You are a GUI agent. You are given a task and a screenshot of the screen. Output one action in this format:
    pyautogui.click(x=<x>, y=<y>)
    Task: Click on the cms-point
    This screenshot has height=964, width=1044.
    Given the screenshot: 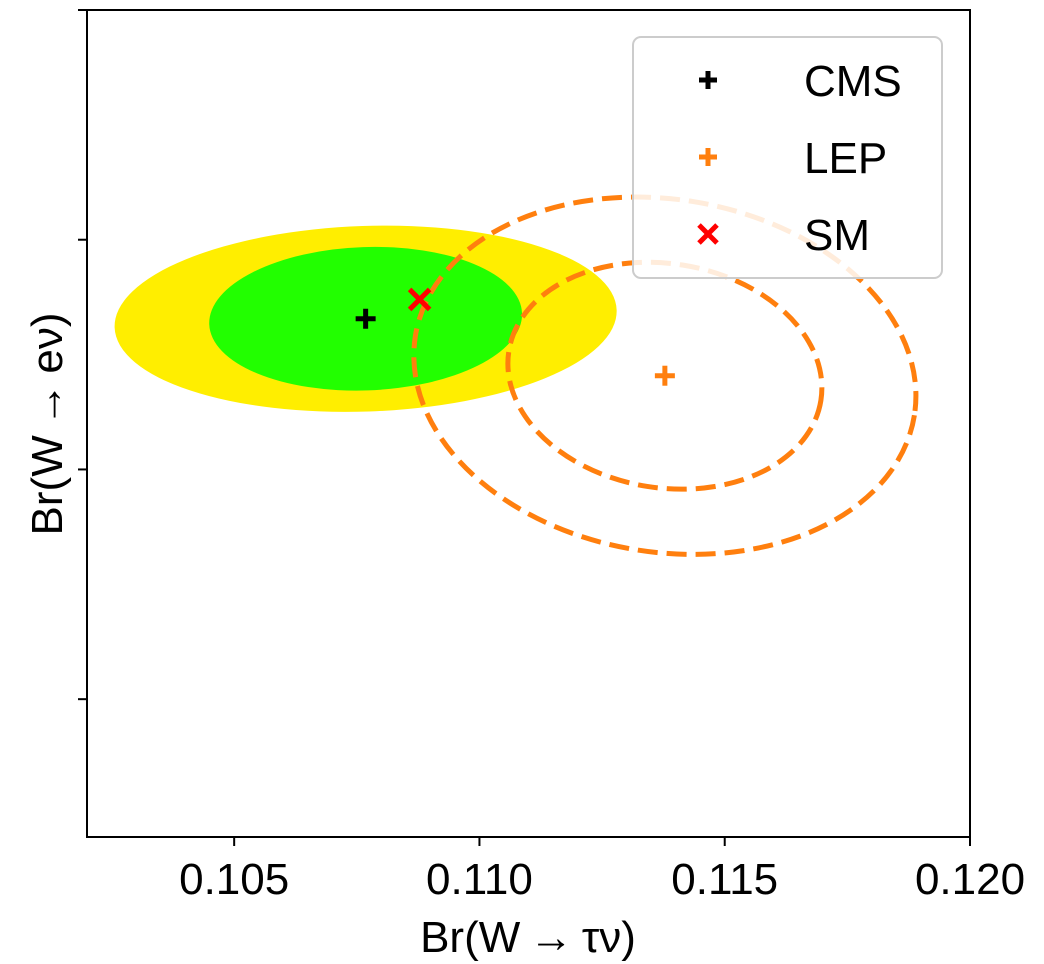 What is the action you would take?
    pyautogui.click(x=365, y=318)
    